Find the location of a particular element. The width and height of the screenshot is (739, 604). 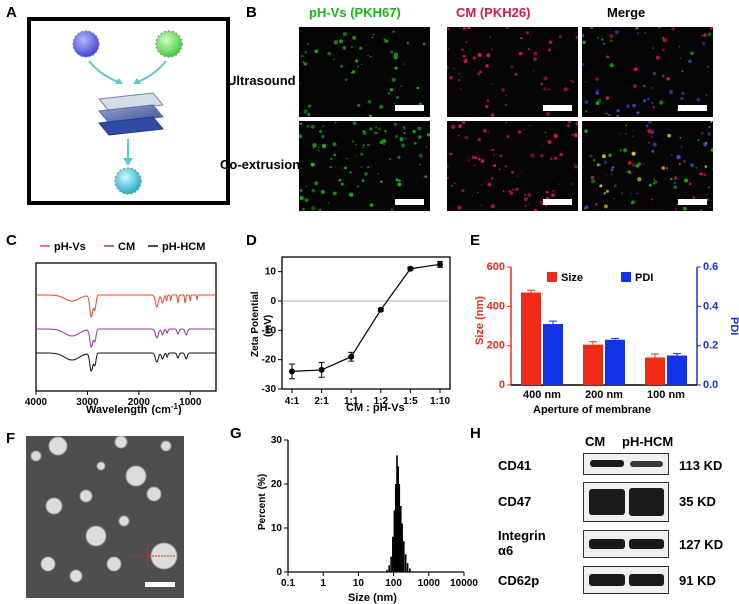

panel-label-h: H is located at coordinates (475, 433).